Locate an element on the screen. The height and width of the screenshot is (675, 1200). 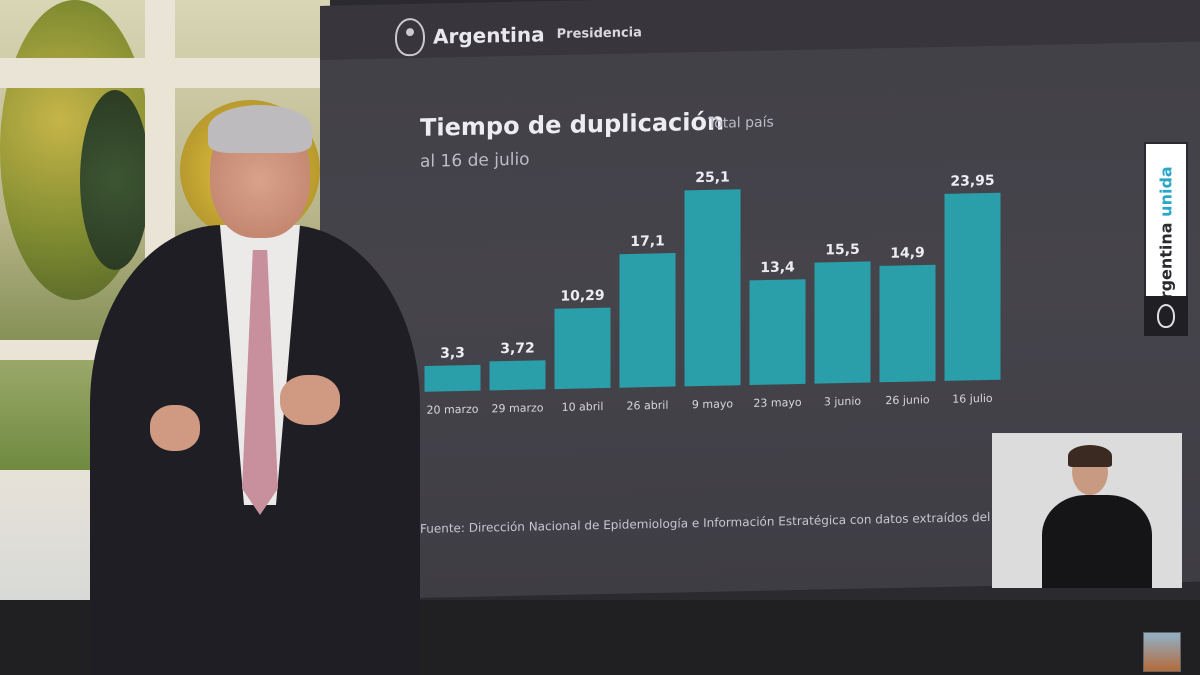
category-label: 26 junio is located at coordinates (907, 400).